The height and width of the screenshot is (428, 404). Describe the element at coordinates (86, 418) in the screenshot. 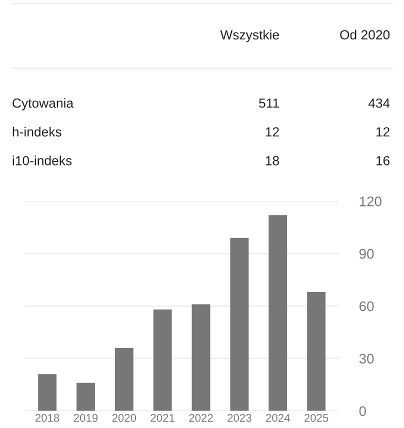

I see `x-tick-label: 2019` at that location.